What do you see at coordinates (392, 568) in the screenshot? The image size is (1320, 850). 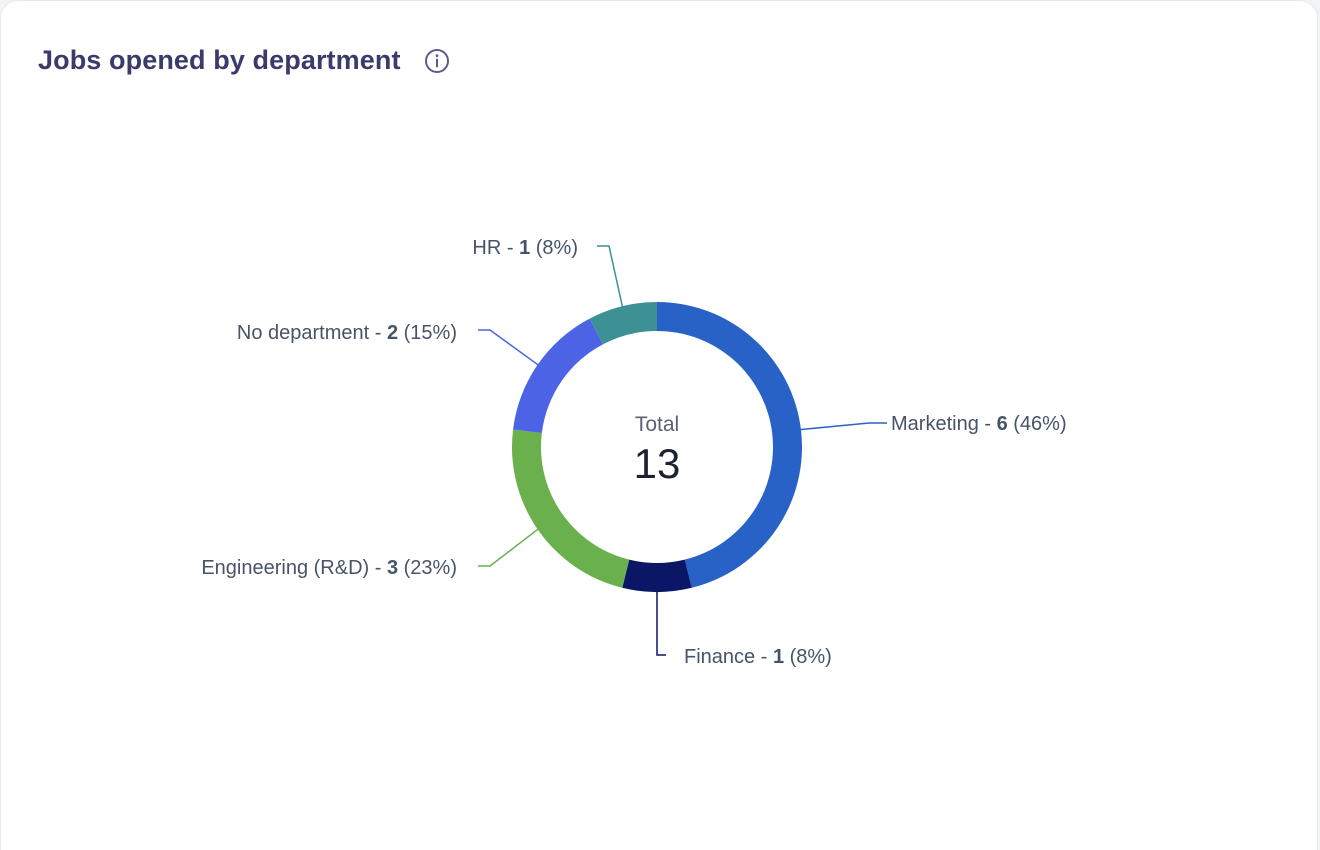 I see `slice-label-value: 3` at bounding box center [392, 568].